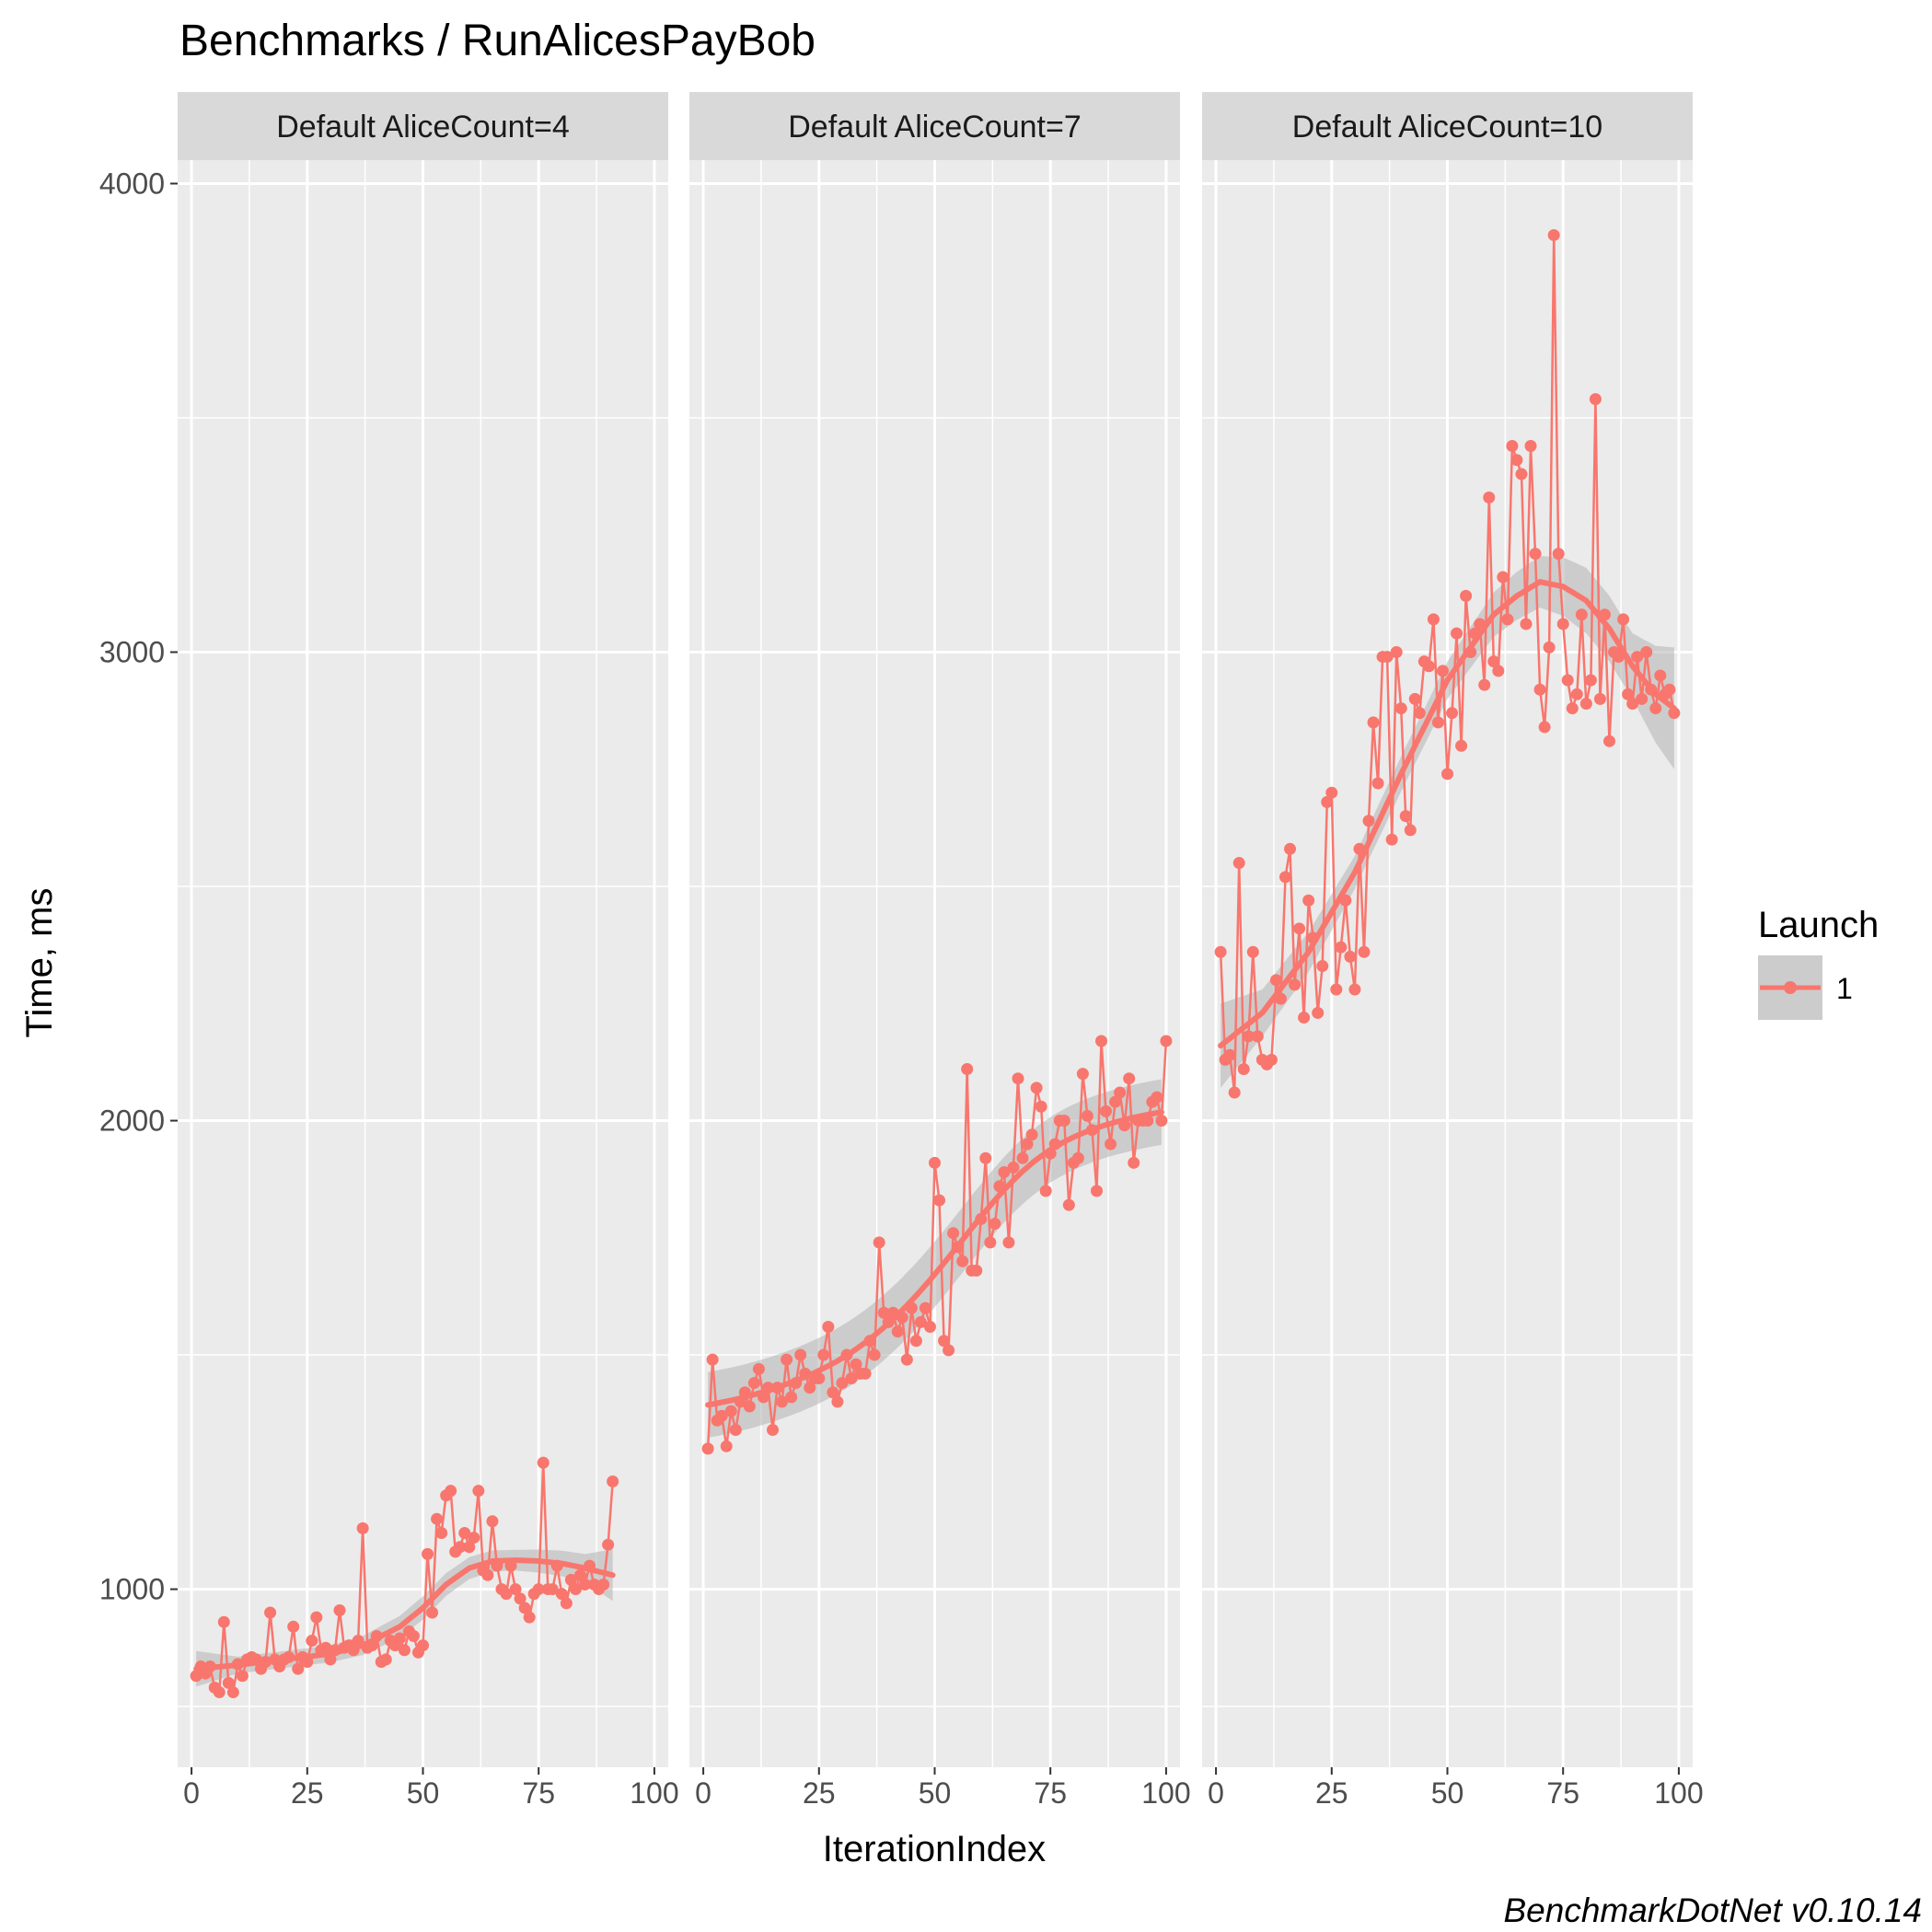  What do you see at coordinates (539, 1793) in the screenshot?
I see `x-tick-label: 75` at bounding box center [539, 1793].